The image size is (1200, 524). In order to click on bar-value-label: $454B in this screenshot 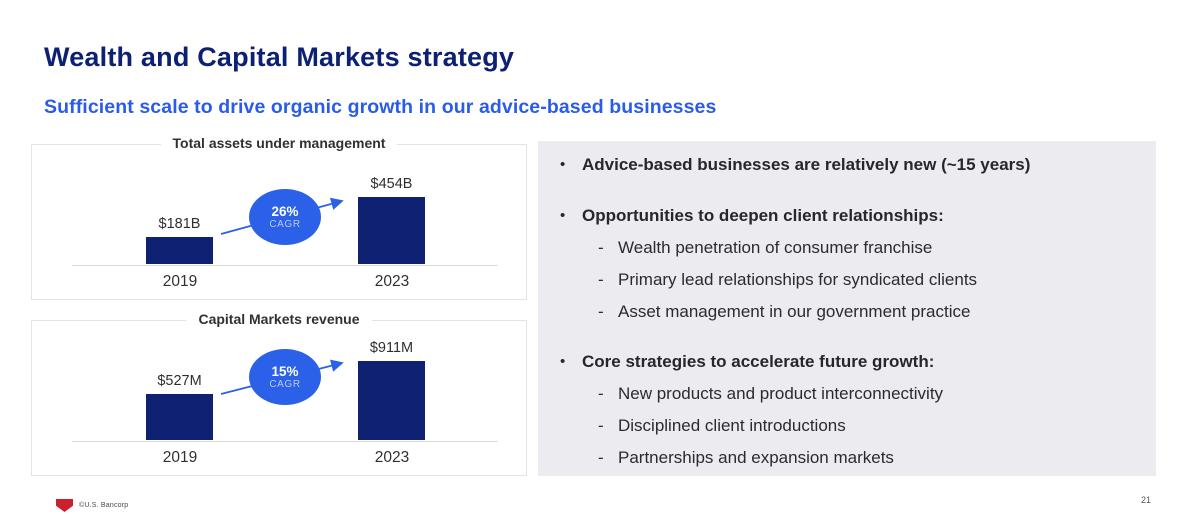, I will do `click(391, 184)`.